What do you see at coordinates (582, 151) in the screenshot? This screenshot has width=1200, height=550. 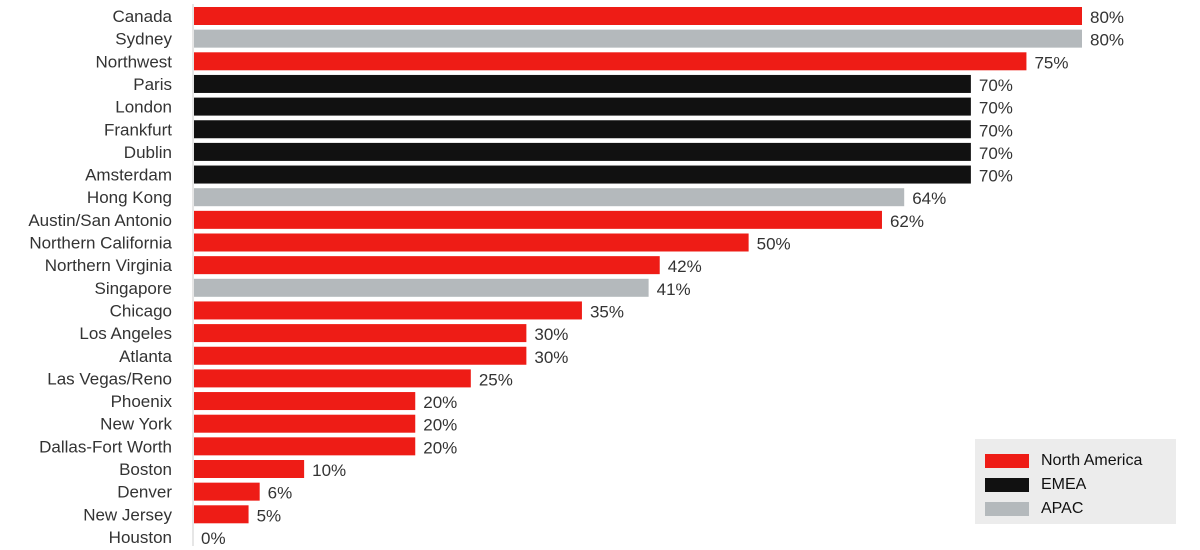 I see `bar-dublin` at bounding box center [582, 151].